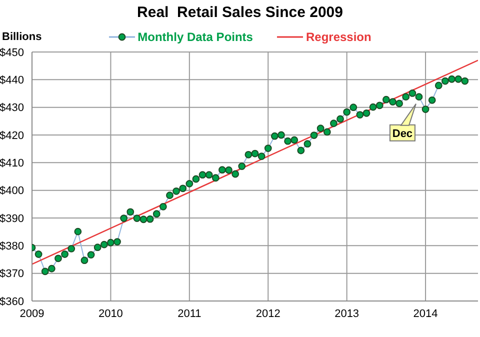 This screenshot has width=480, height=337. What do you see at coordinates (402, 134) in the screenshot?
I see `annotation: Dec` at bounding box center [402, 134].